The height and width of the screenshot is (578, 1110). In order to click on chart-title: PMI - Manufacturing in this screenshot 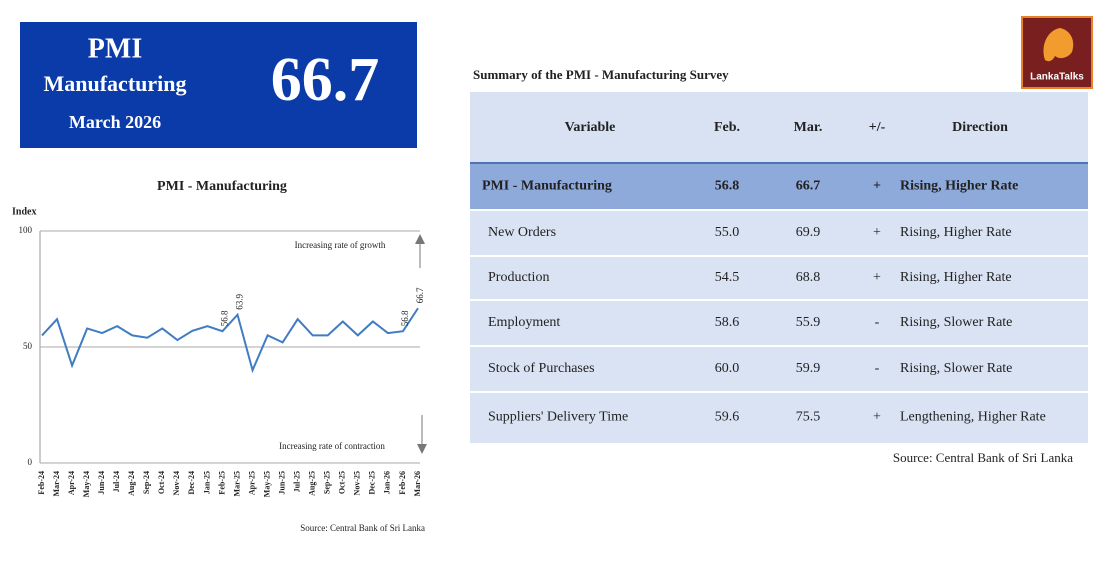, I will do `click(222, 186)`.